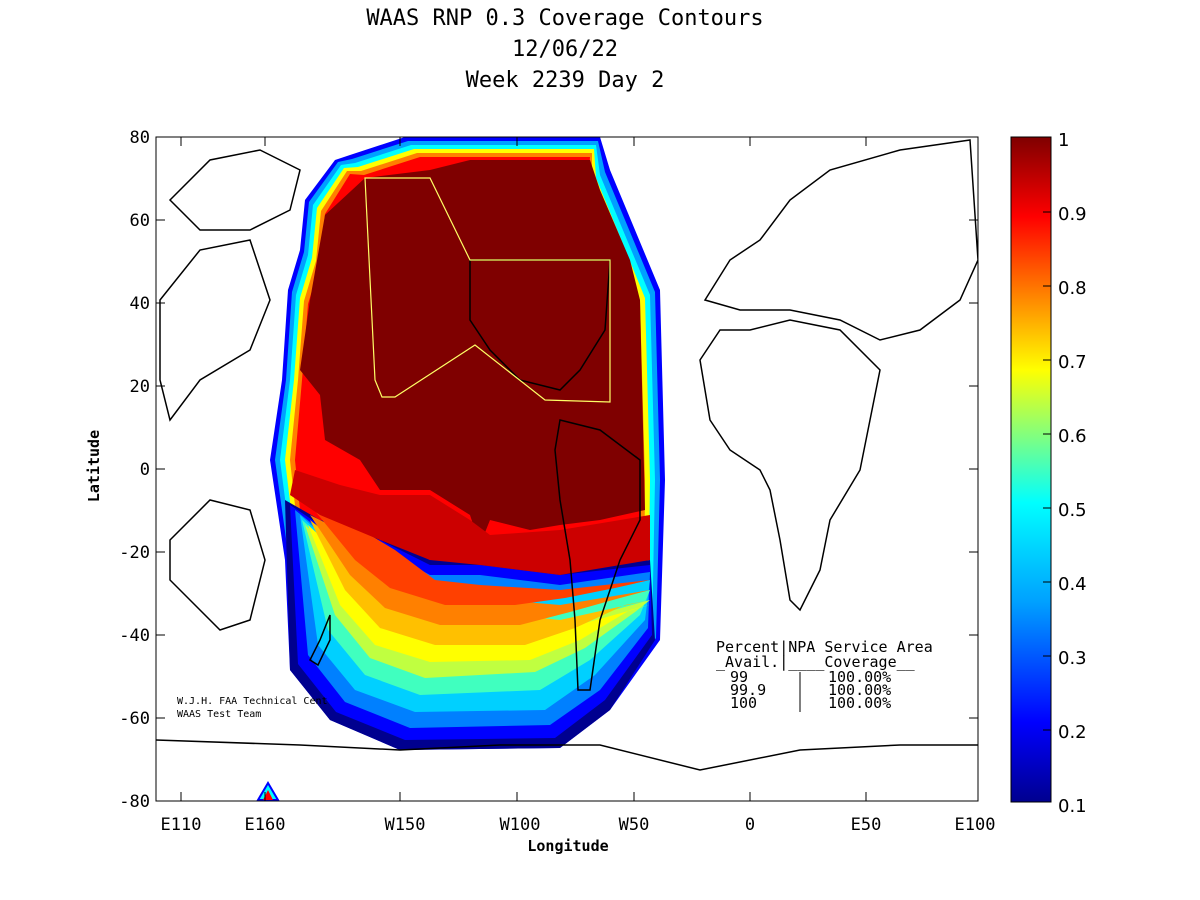  I want to click on title-line-2: 12/06/22, so click(565, 49).